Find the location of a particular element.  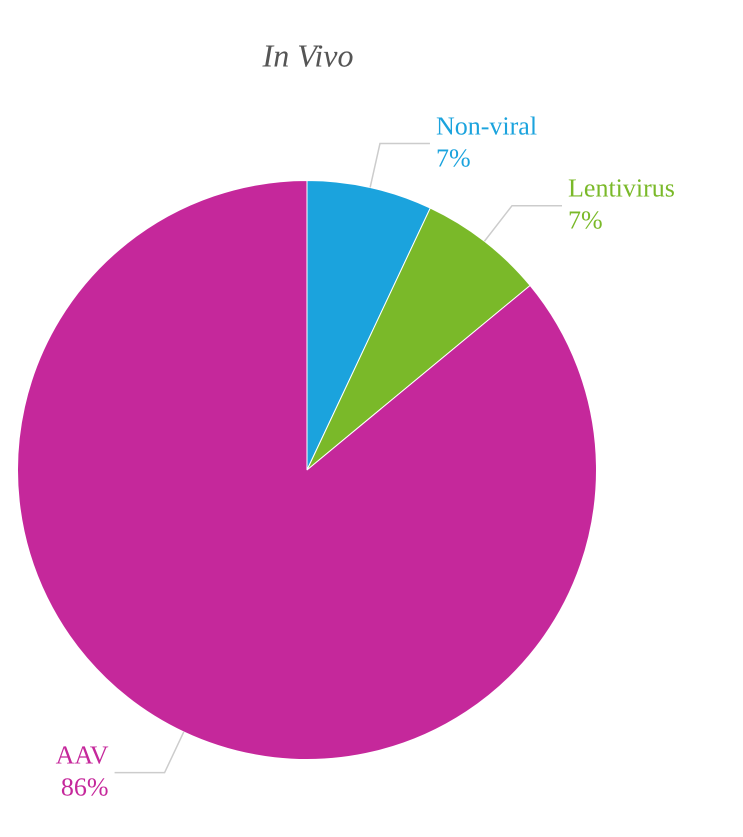

slice-label: Lentivirus is located at coordinates (621, 188).